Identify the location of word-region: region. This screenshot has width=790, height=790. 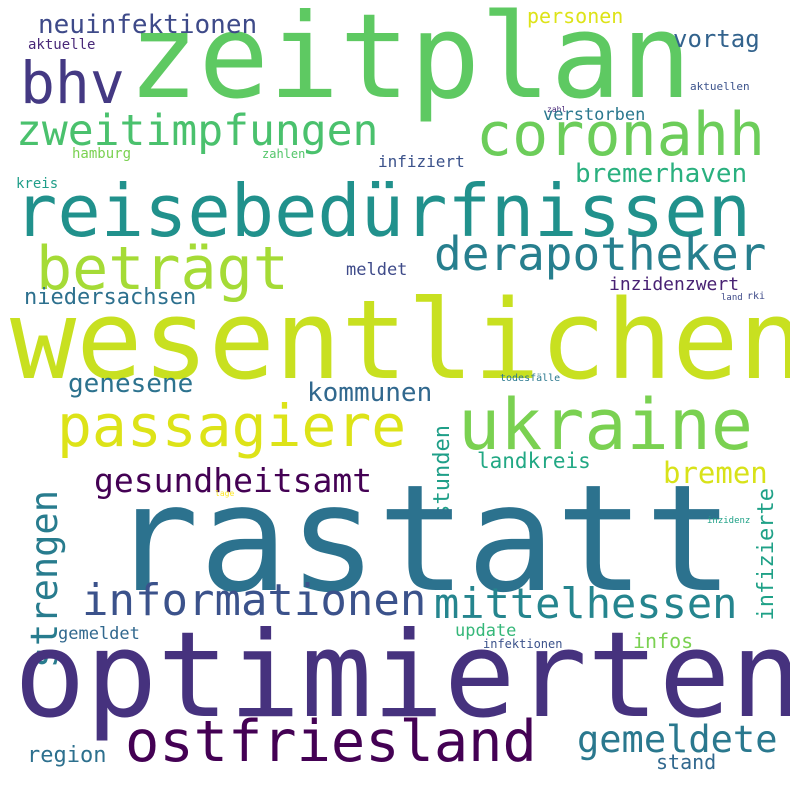
(67, 755).